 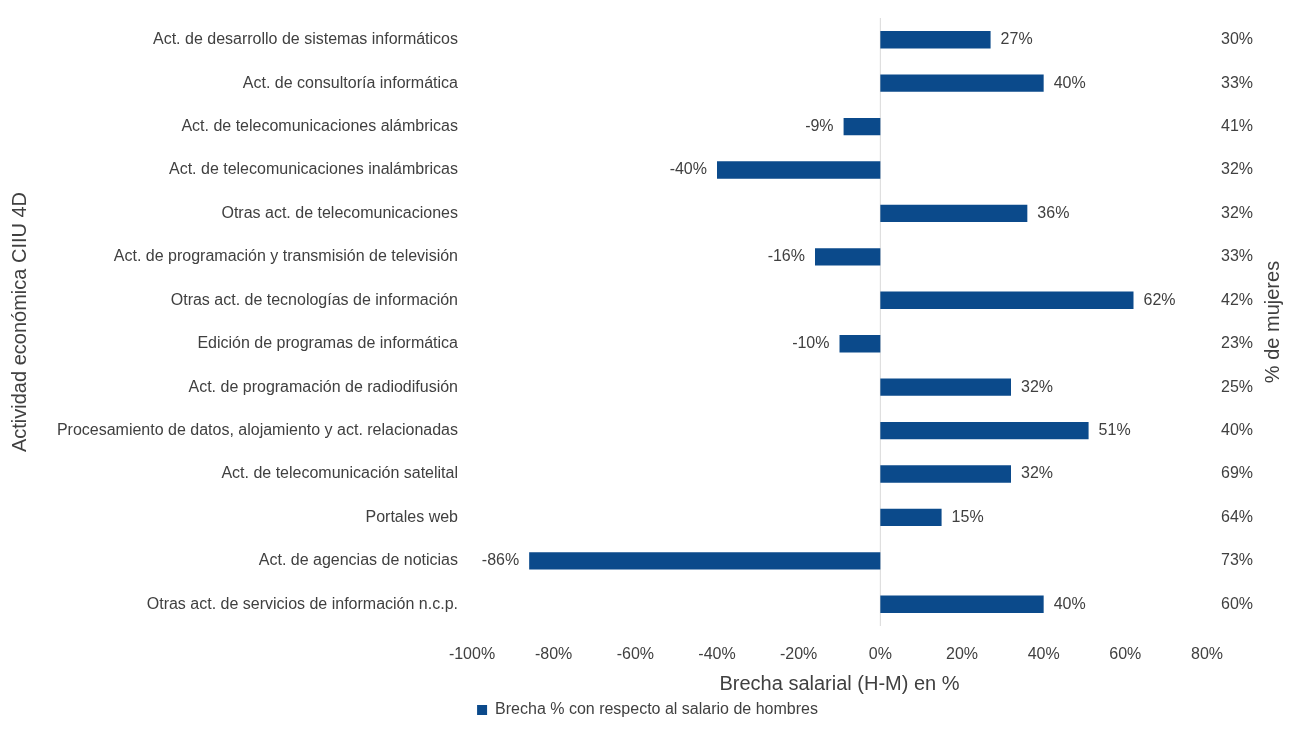 What do you see at coordinates (285, 256) in the screenshot?
I see `y-tick-label: Act. de programación y transmisión de televisión` at bounding box center [285, 256].